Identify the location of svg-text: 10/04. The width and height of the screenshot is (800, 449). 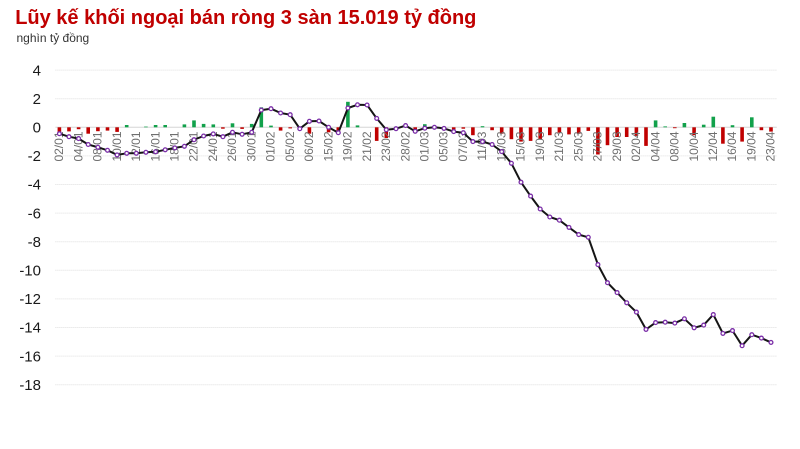
(694, 146).